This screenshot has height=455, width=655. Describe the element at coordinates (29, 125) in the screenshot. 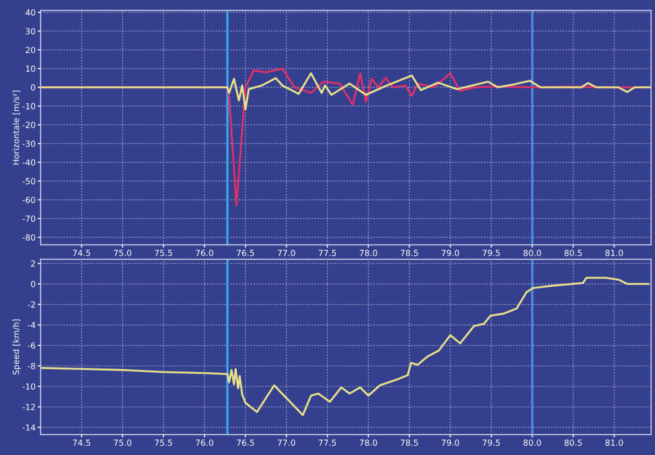

I see `y-tick-label: -20` at that location.